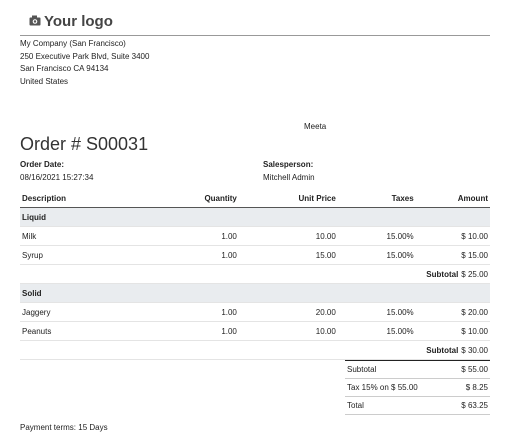 Image resolution: width=512 pixels, height=442 pixels. I want to click on cell: 15.00, so click(288, 255).